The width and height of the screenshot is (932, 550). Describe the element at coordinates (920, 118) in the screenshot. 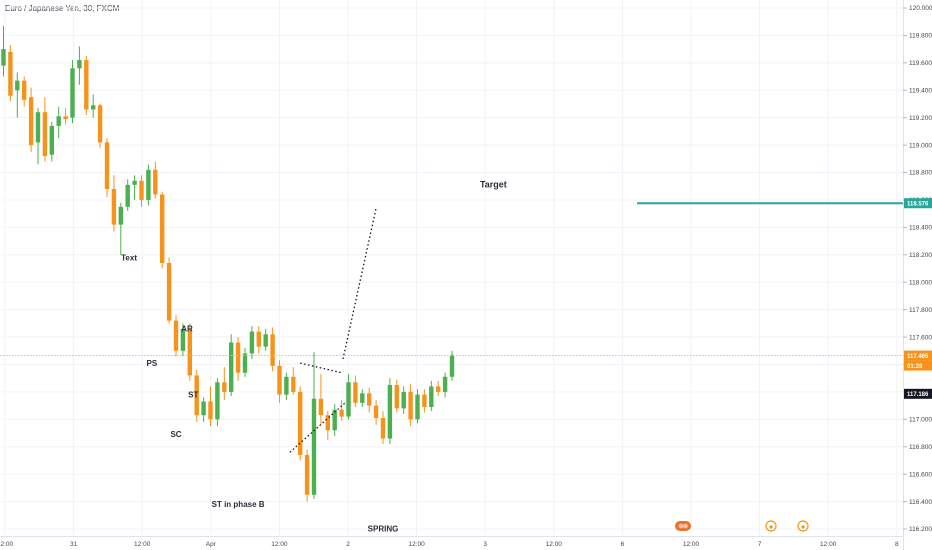

I see `y-tick-label: 119.200` at that location.